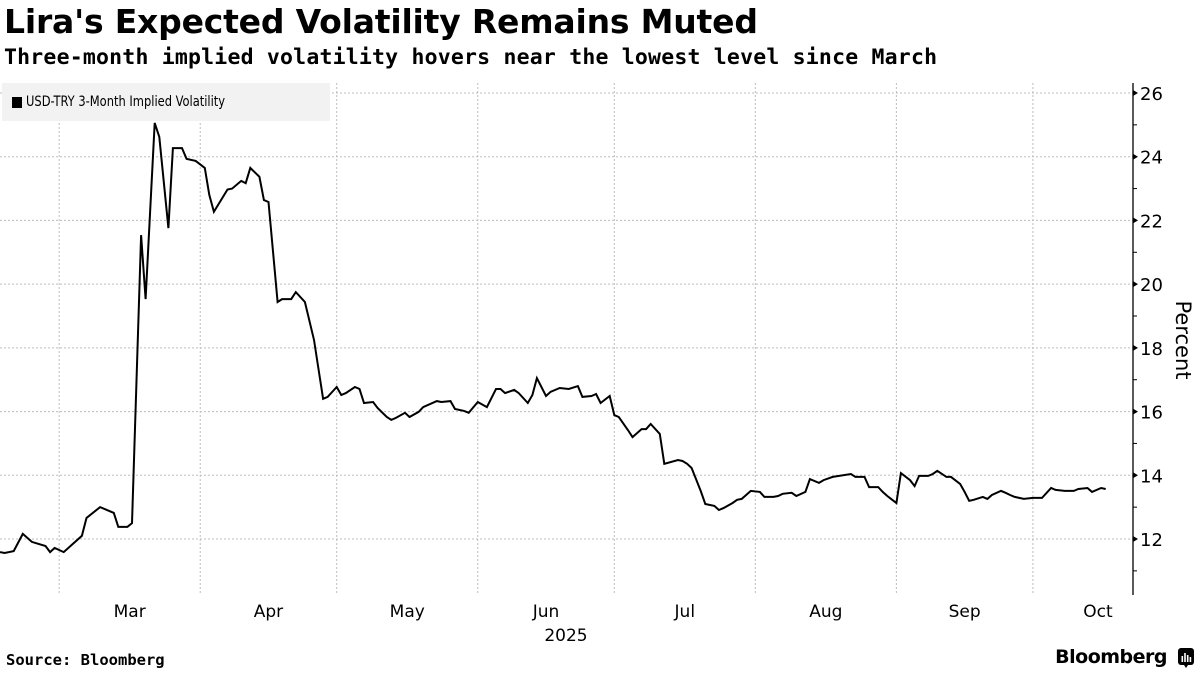 The image size is (1200, 675). What do you see at coordinates (825, 612) in the screenshot?
I see `x-tick-label: Aug` at bounding box center [825, 612].